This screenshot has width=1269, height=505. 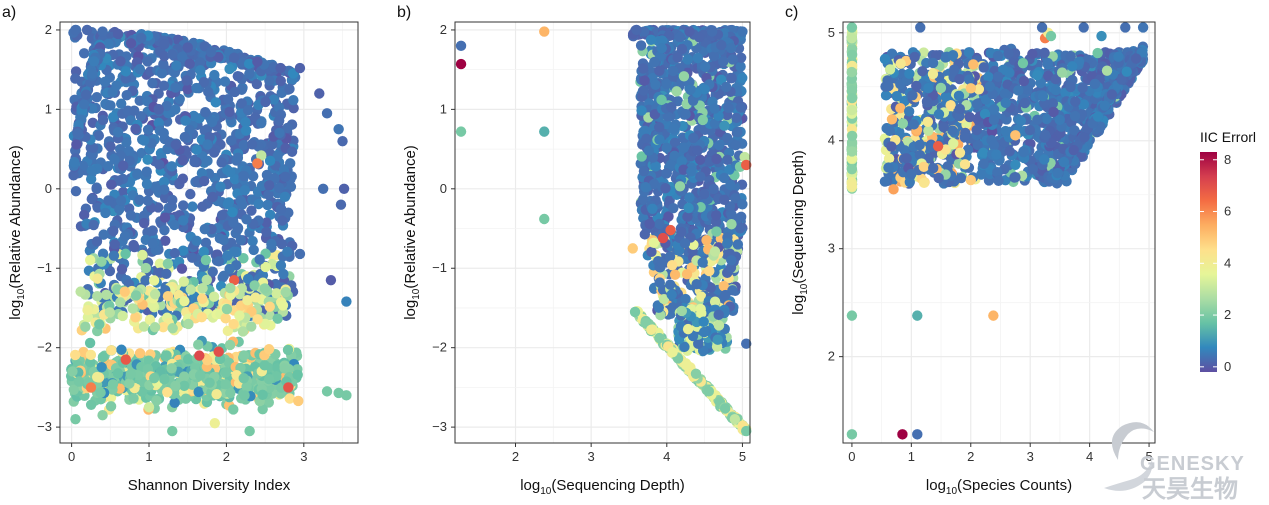 I want to click on y-tick-label: −3, so click(x=44, y=426).